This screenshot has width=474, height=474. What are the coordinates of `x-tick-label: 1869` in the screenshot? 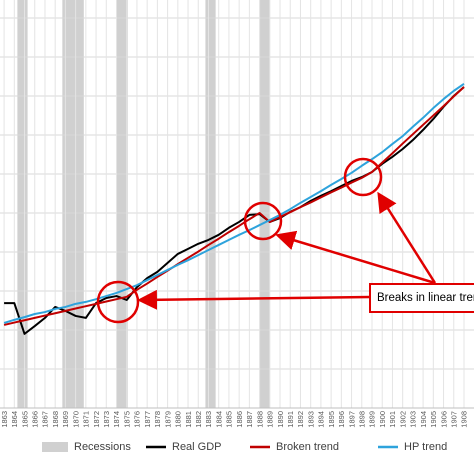 It's located at (65, 419).